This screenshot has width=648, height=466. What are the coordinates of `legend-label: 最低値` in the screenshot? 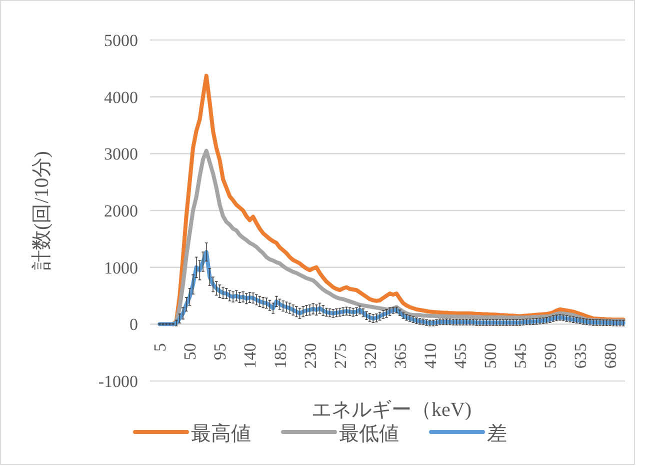 It's located at (369, 434).